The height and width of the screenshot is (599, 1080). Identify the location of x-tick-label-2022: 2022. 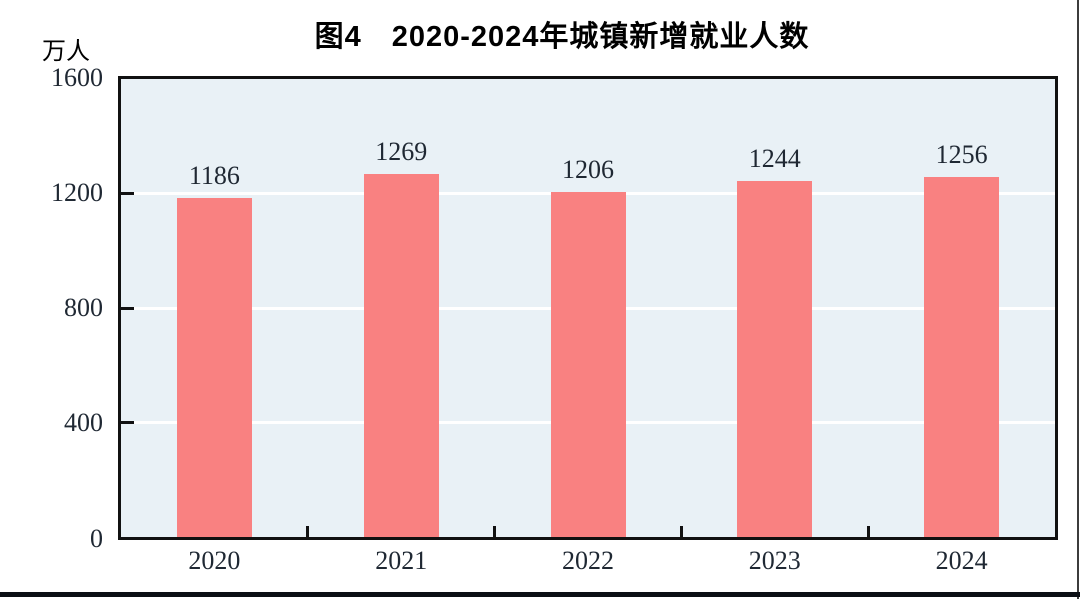
(588, 560).